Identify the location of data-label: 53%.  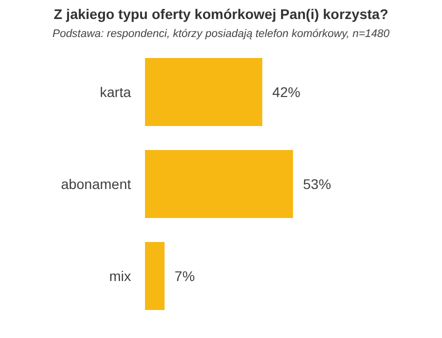
(317, 184).